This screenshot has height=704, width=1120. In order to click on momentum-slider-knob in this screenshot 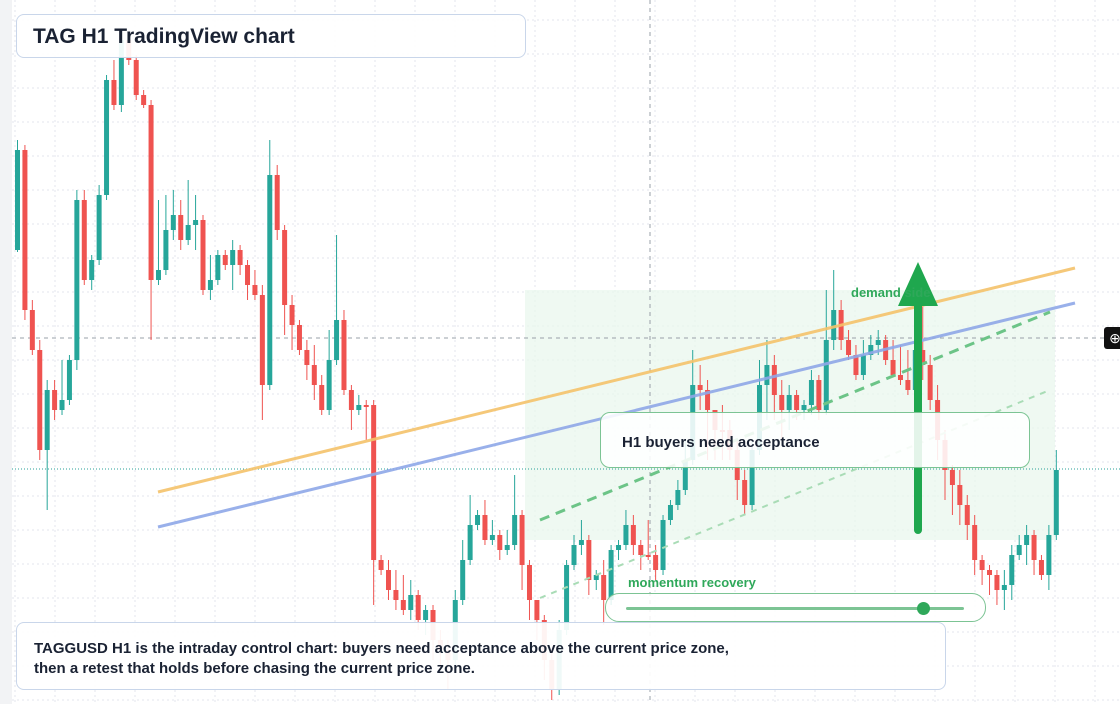, I will do `click(924, 608)`.